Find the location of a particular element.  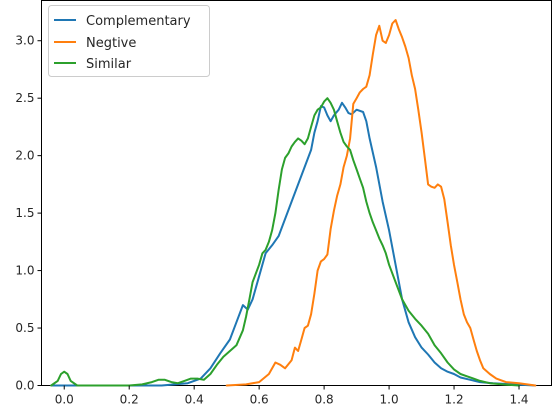

x-tick-label: 0.4 is located at coordinates (194, 400).